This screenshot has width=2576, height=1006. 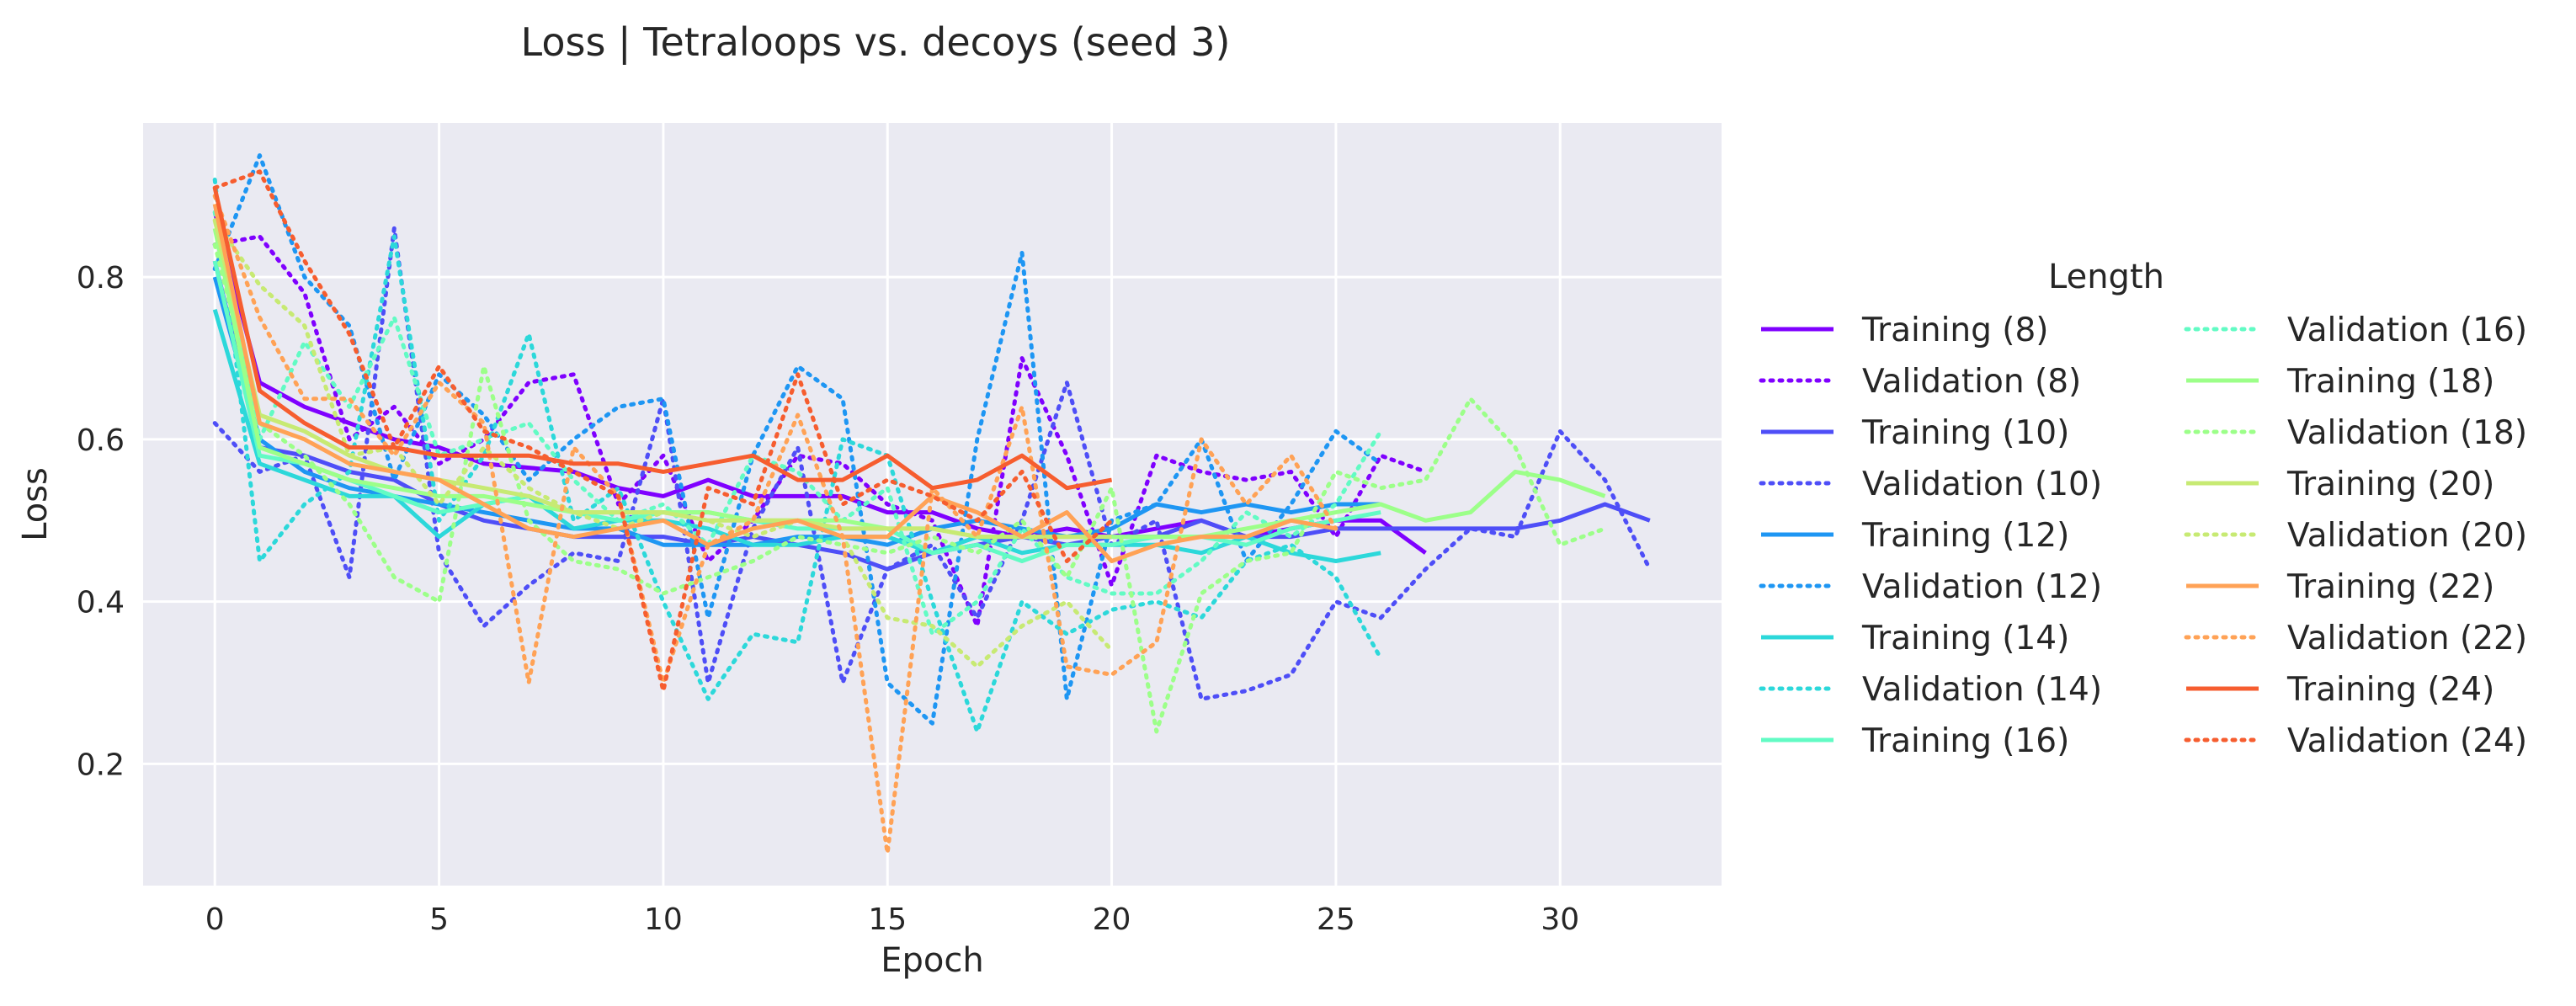 What do you see at coordinates (1971, 382) in the screenshot?
I see `legend-entry: Validation (8)` at bounding box center [1971, 382].